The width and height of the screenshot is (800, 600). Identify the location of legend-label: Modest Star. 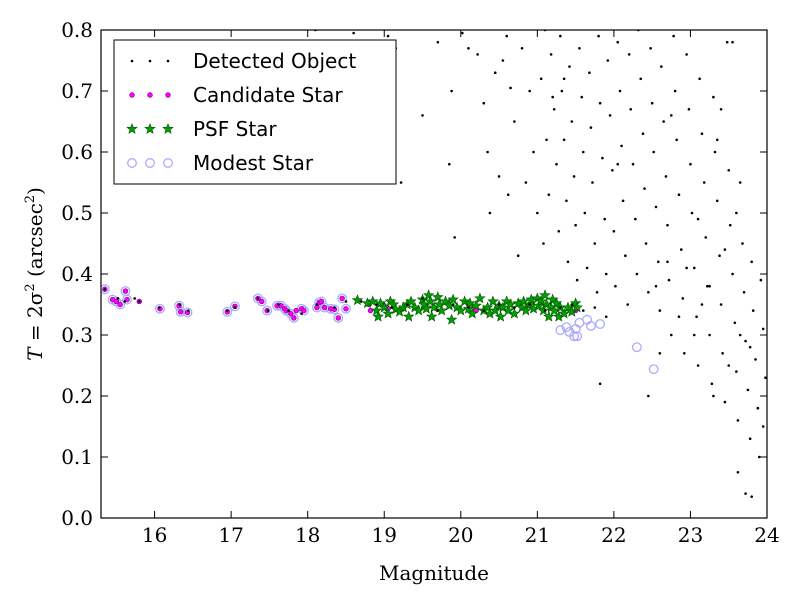
(253, 163).